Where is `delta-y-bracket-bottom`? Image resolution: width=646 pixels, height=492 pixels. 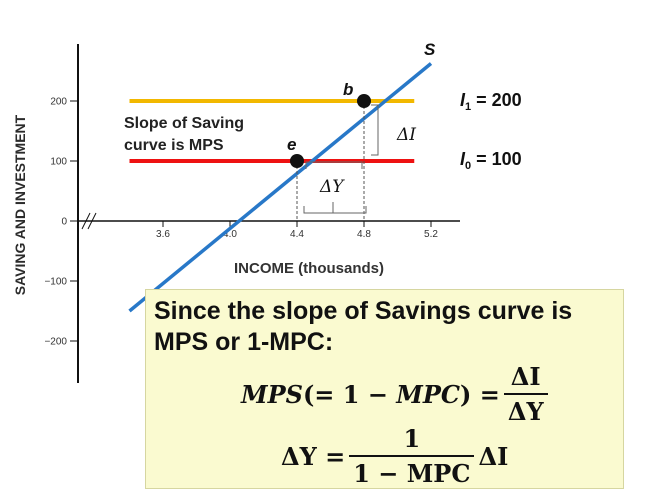 delta-y-bracket-bottom is located at coordinates (335, 208).